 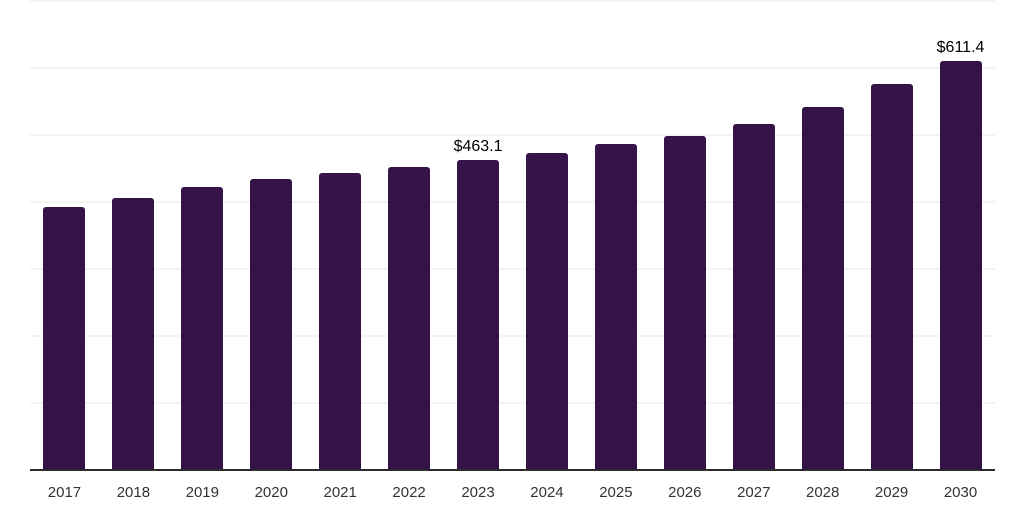 I want to click on bar-2026, so click(x=684, y=302).